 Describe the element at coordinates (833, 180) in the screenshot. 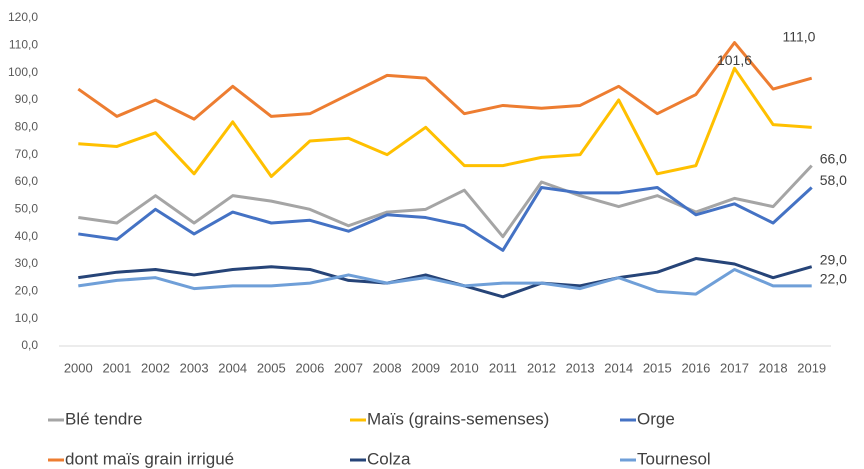

I see `data-label: 58,0` at that location.